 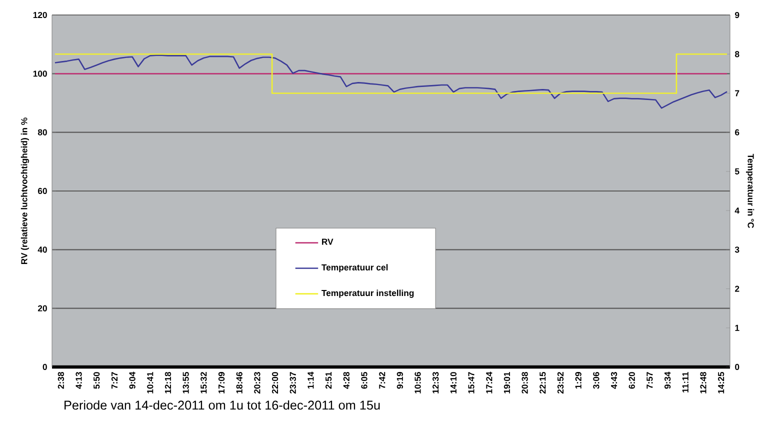 I want to click on y2-tick-label: 4, so click(x=737, y=211).